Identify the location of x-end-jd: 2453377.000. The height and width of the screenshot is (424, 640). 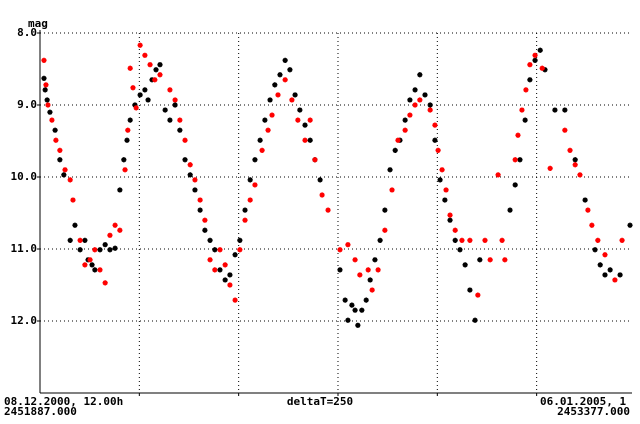
(593, 411).